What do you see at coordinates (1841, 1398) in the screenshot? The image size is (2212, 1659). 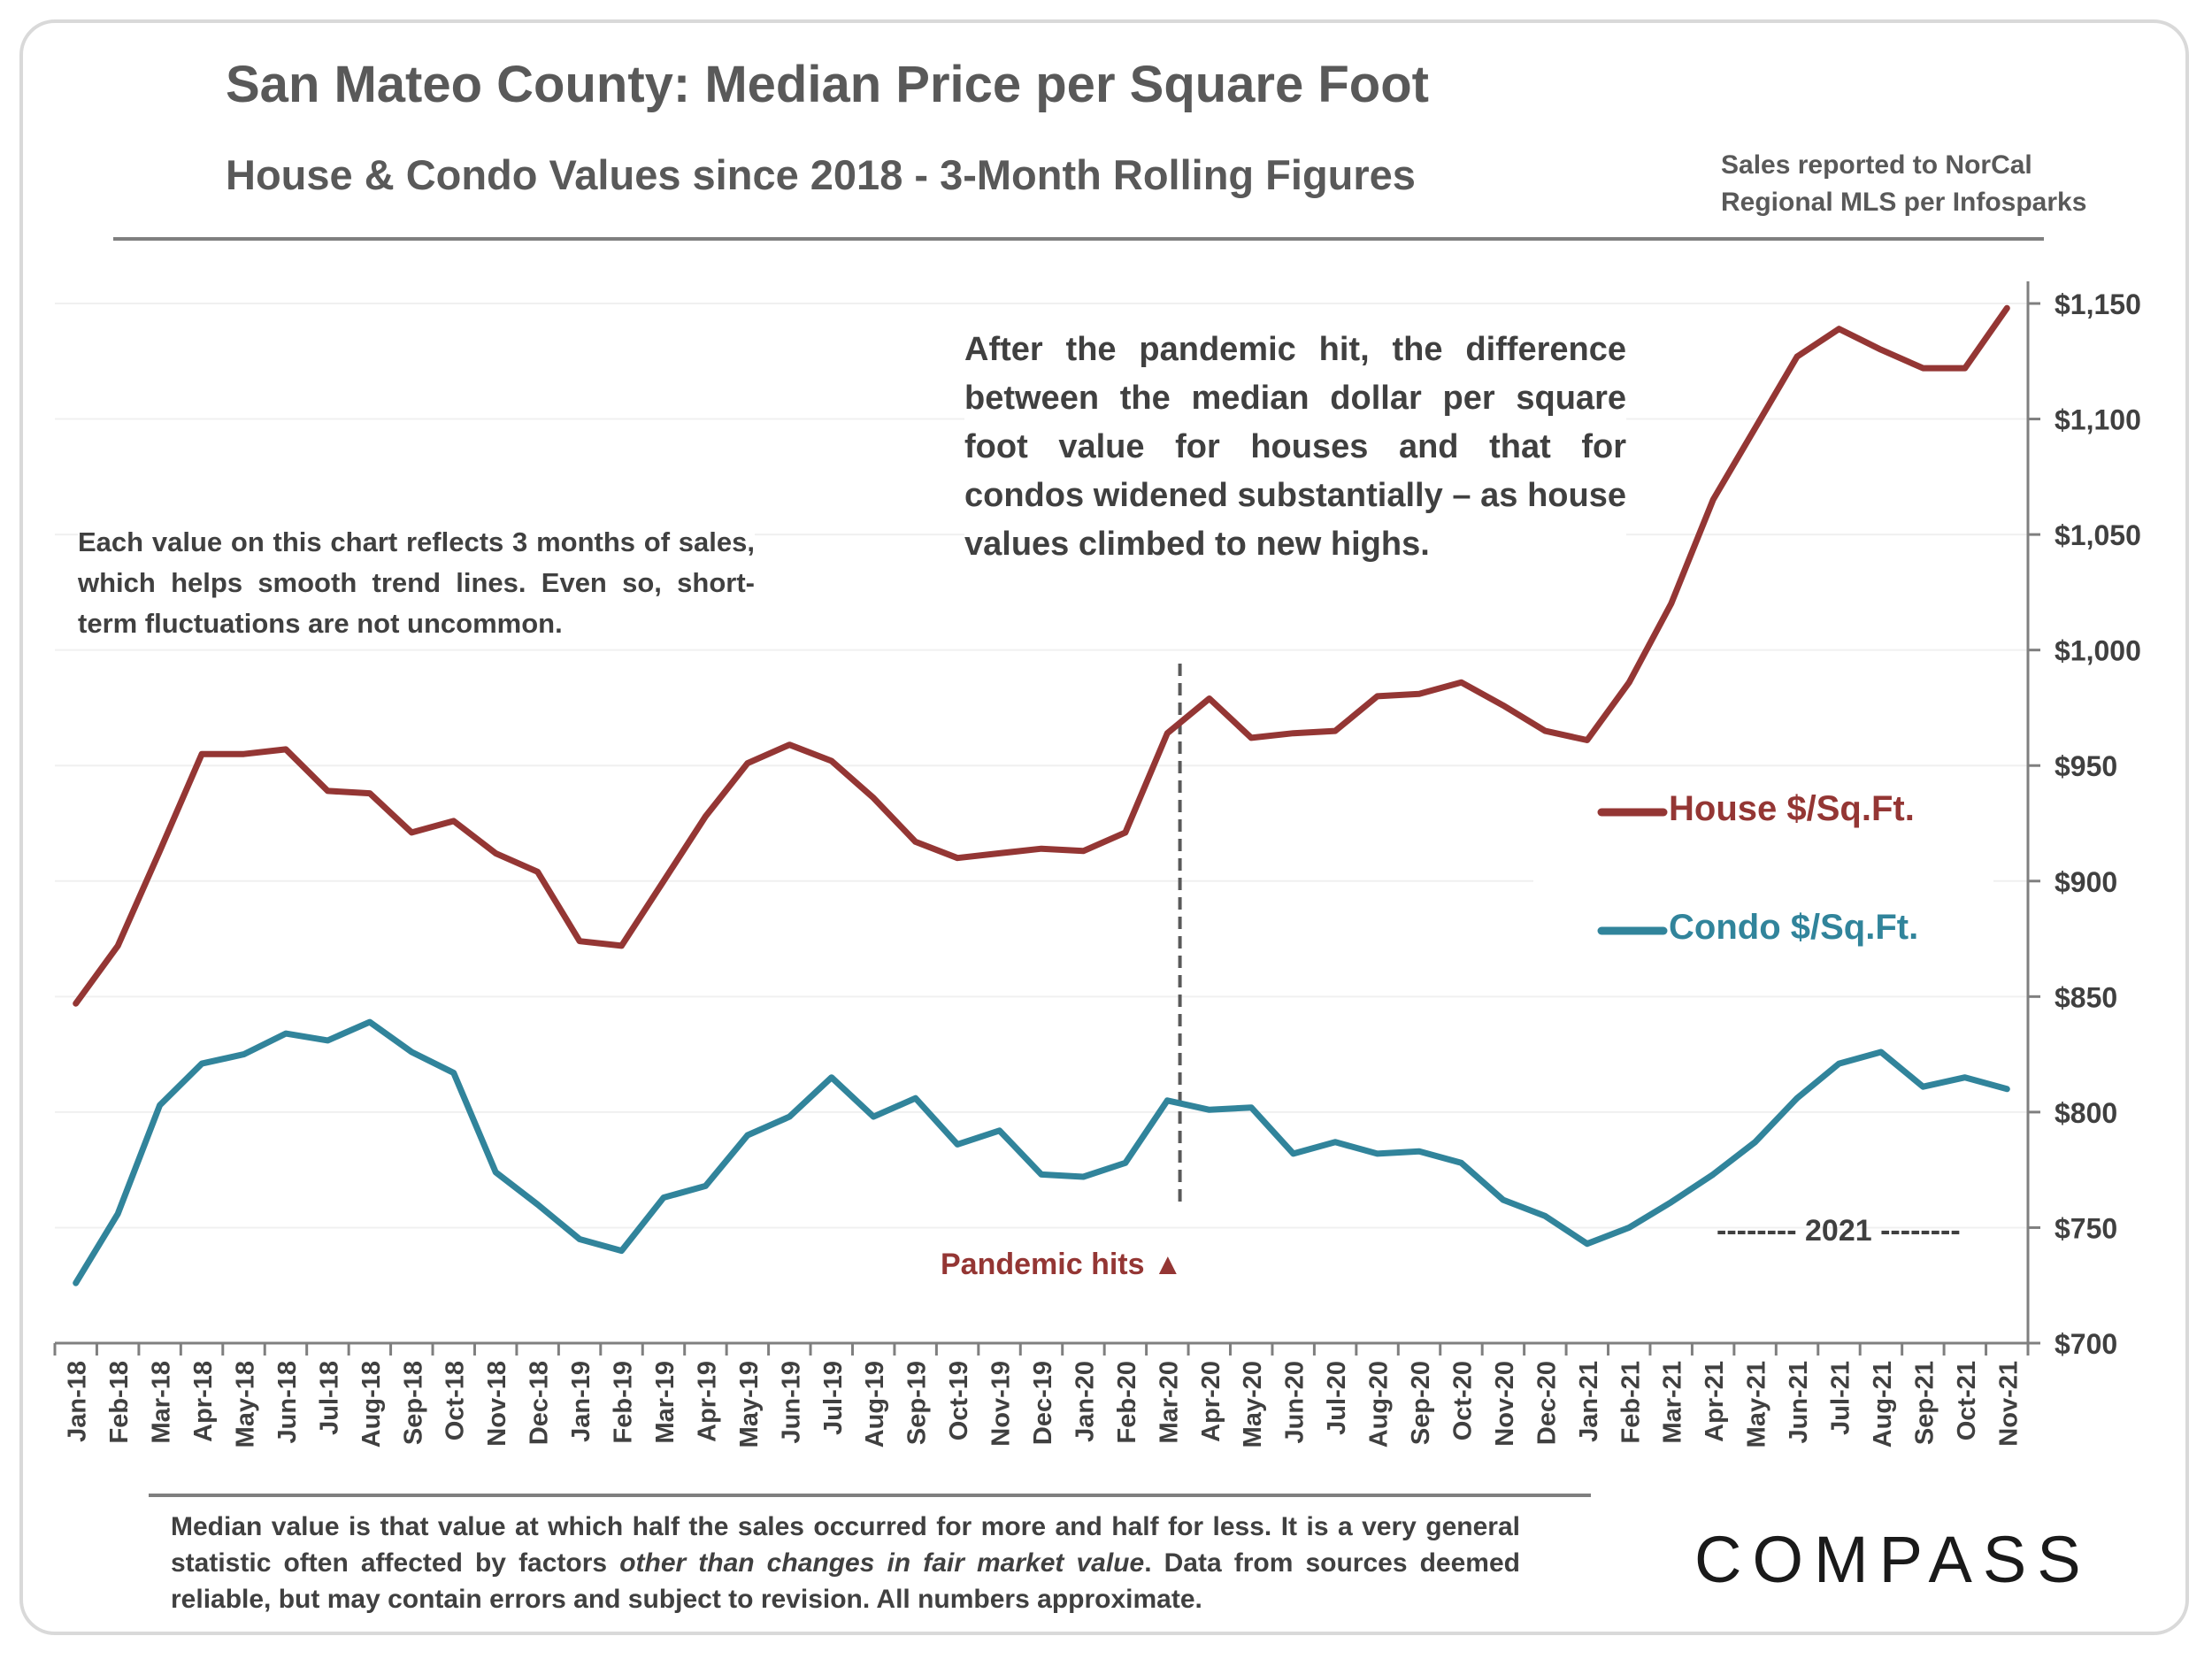 I see `x-tick-label: Jul-21` at bounding box center [1841, 1398].